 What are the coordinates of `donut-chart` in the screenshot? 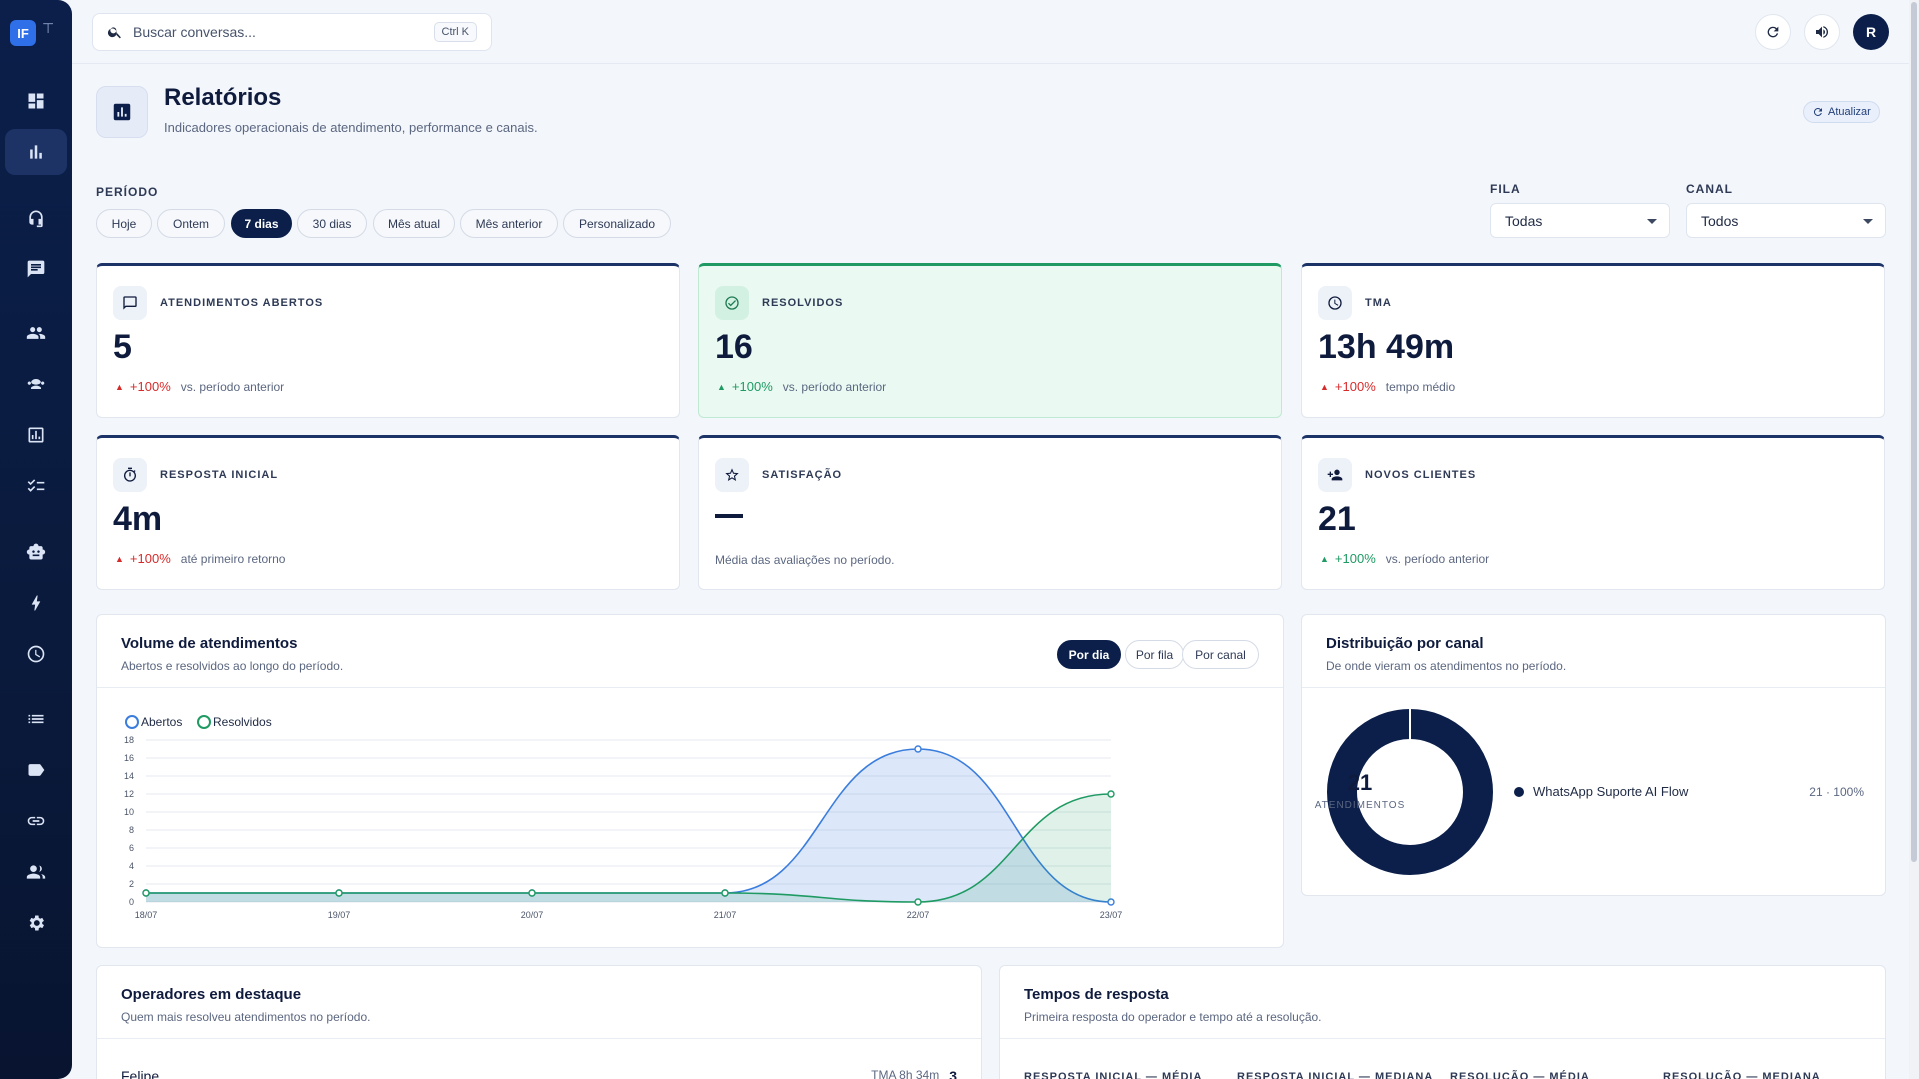 It's located at (1410, 791).